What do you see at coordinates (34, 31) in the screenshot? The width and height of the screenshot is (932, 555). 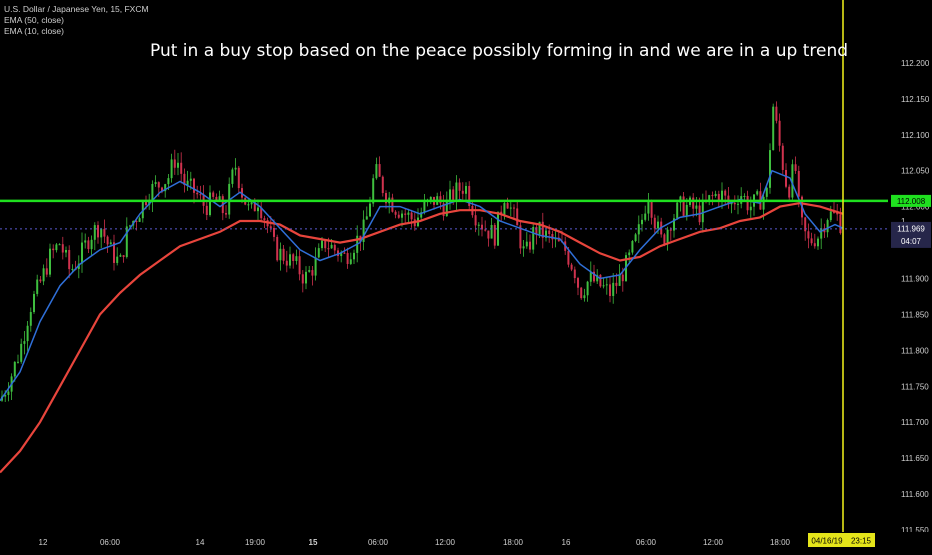 I see `legend-ema10: EMA (10, close)` at bounding box center [34, 31].